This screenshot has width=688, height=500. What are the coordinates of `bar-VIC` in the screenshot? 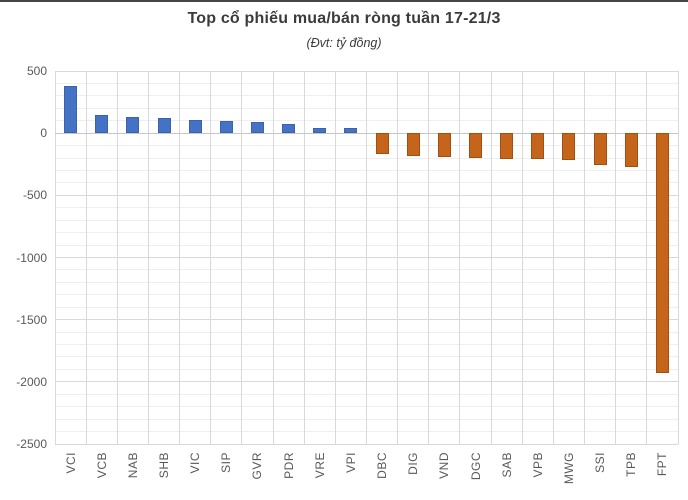 It's located at (195, 127).